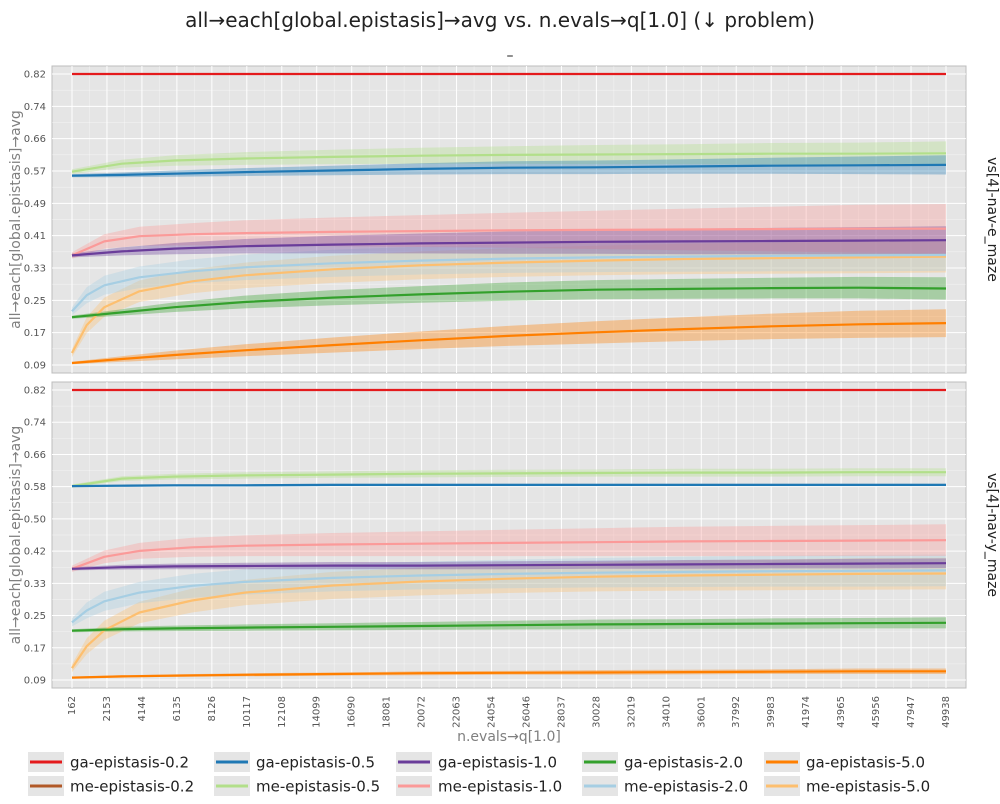  Describe the element at coordinates (35, 204) in the screenshot. I see `y-tick-label: 0.49` at that location.